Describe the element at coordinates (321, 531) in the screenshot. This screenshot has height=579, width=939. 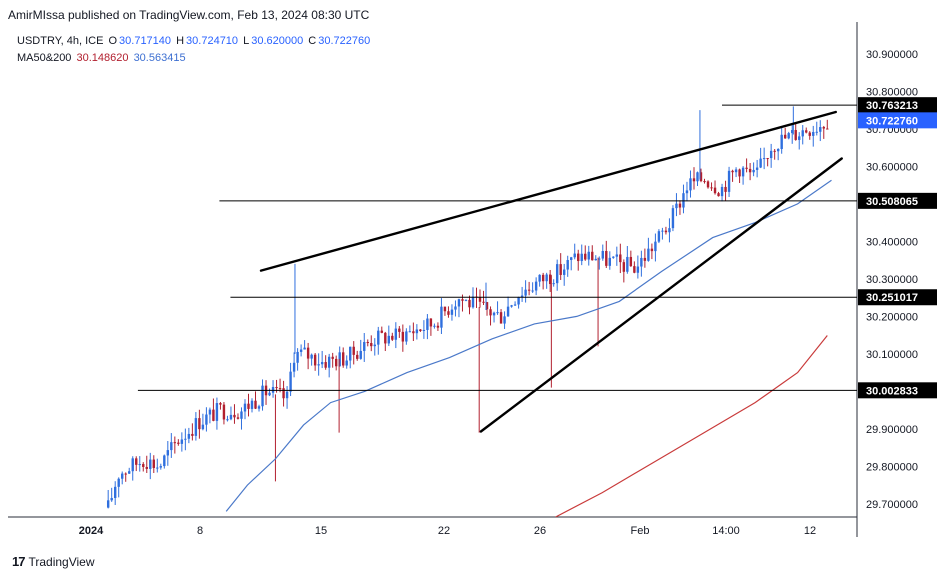
I see `x-tick-label: 15` at that location.